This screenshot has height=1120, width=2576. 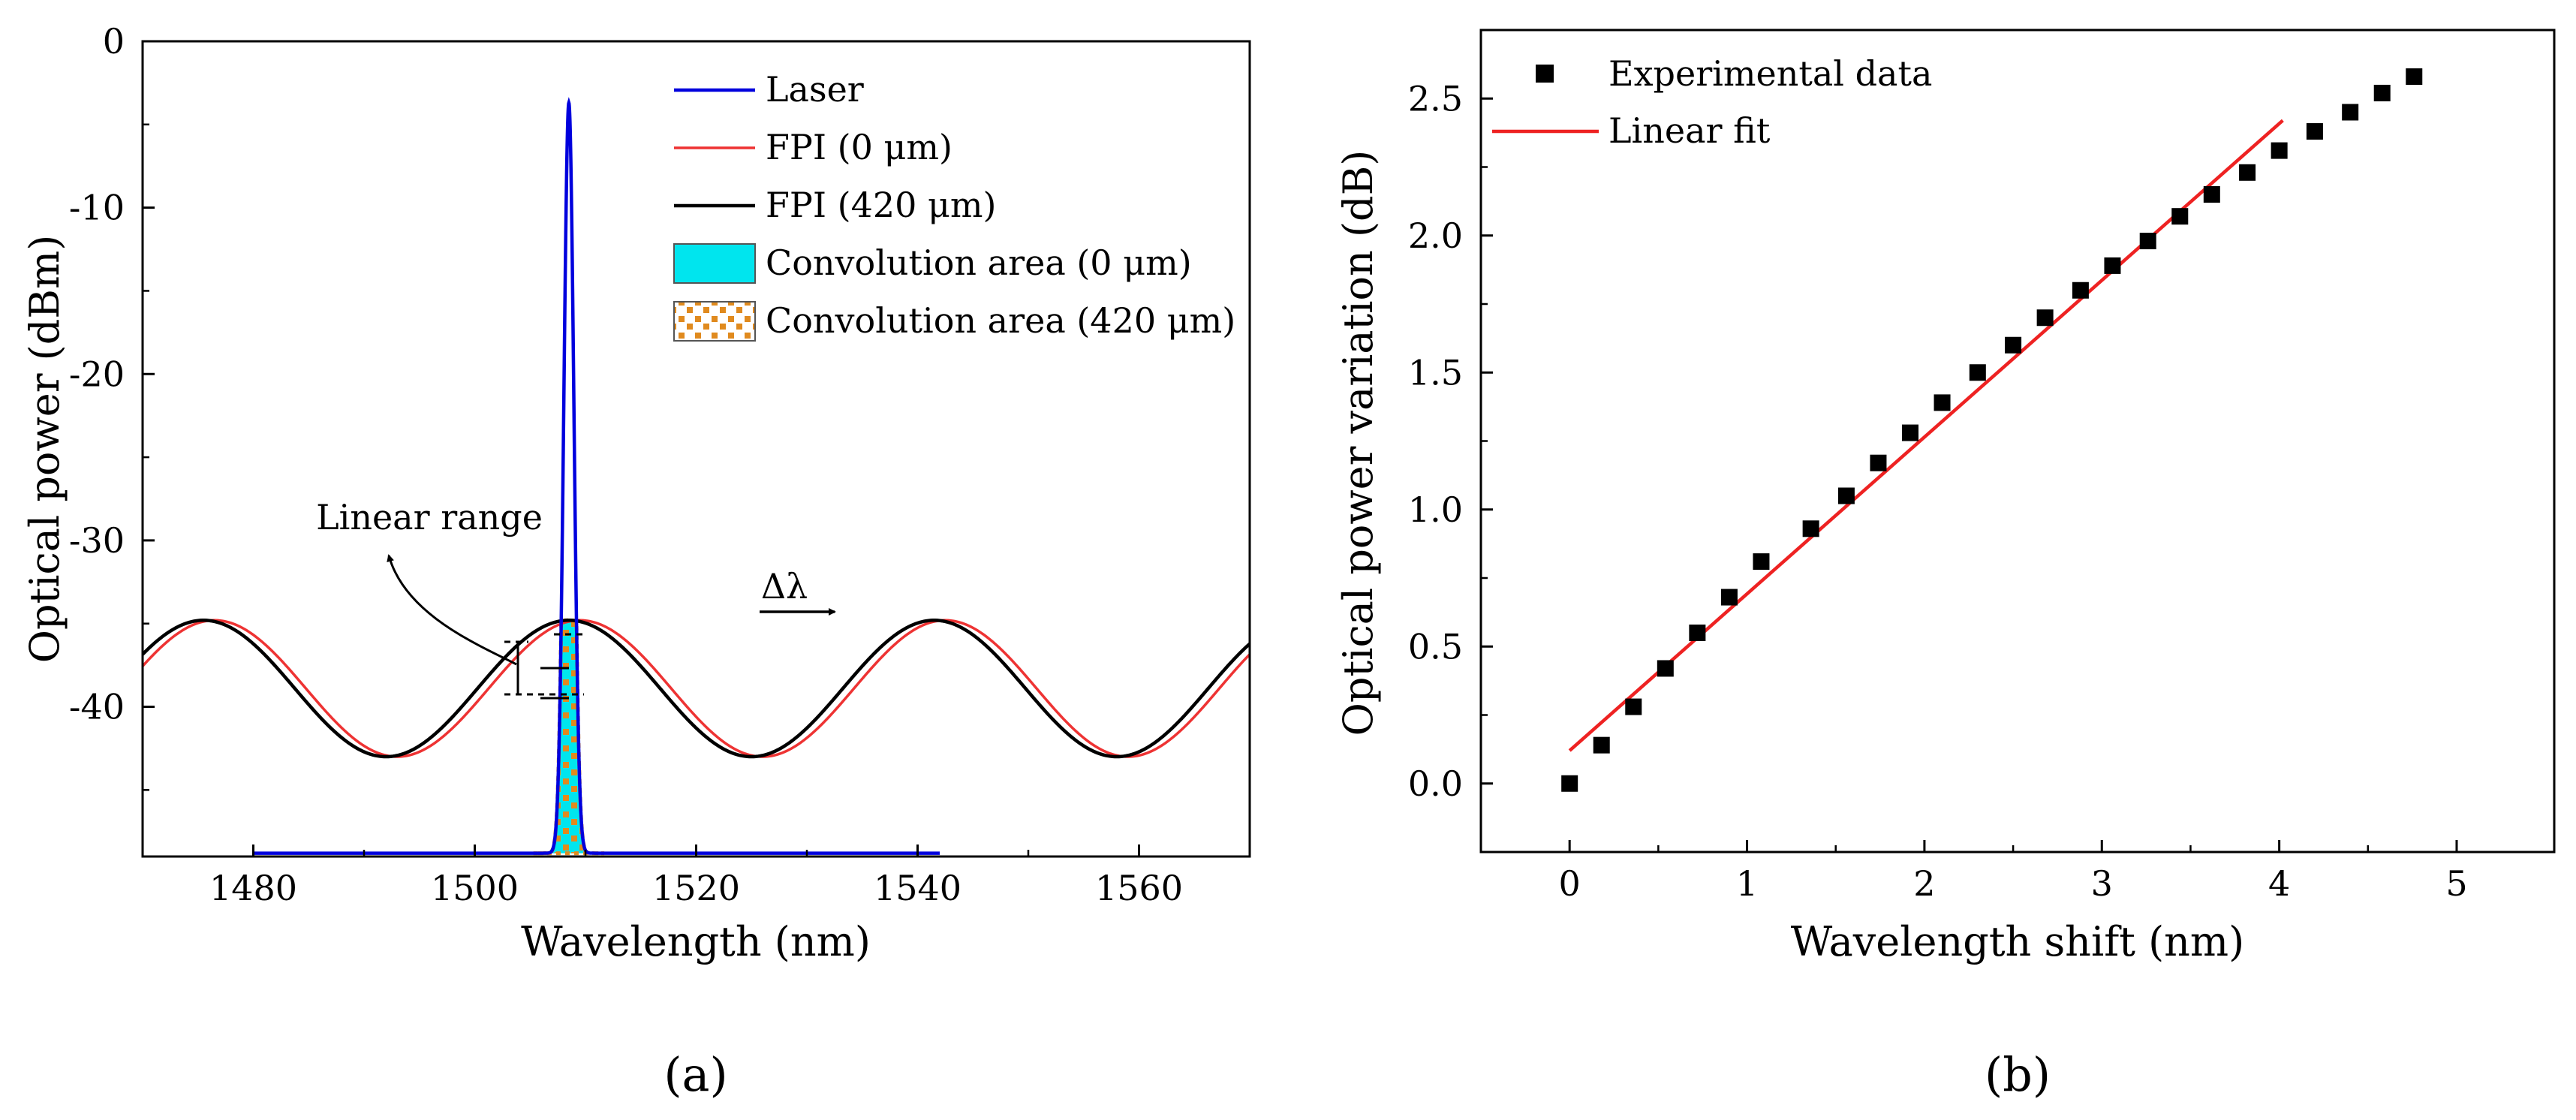 What do you see at coordinates (452, 610) in the screenshot?
I see `linear-range-arrow` at bounding box center [452, 610].